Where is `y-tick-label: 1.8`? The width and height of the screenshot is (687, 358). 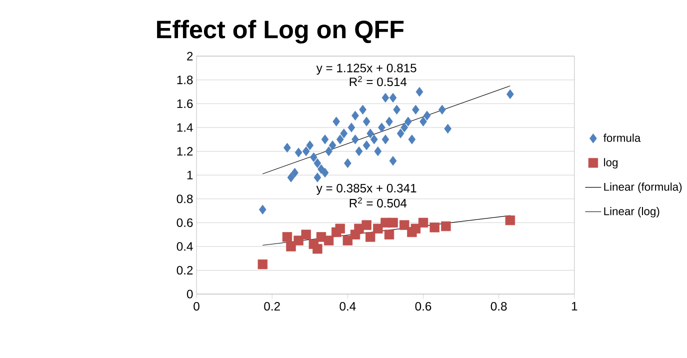 y-tick-label: 1.8 is located at coordinates (185, 79).